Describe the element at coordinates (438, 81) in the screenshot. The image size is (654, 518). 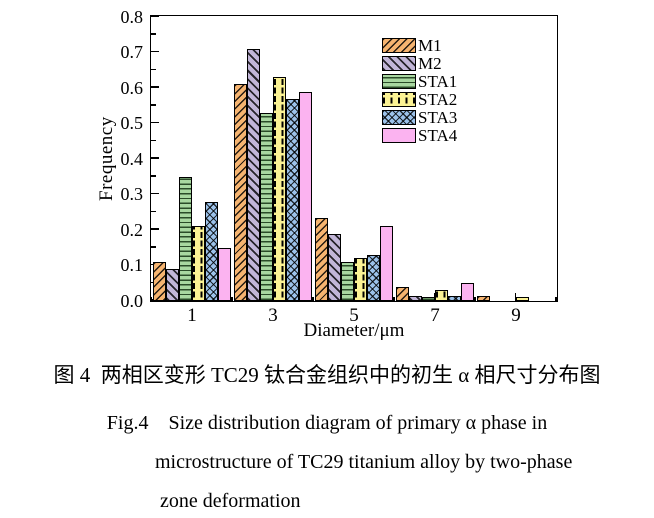
I see `legend-label-sta1: STA1` at that location.